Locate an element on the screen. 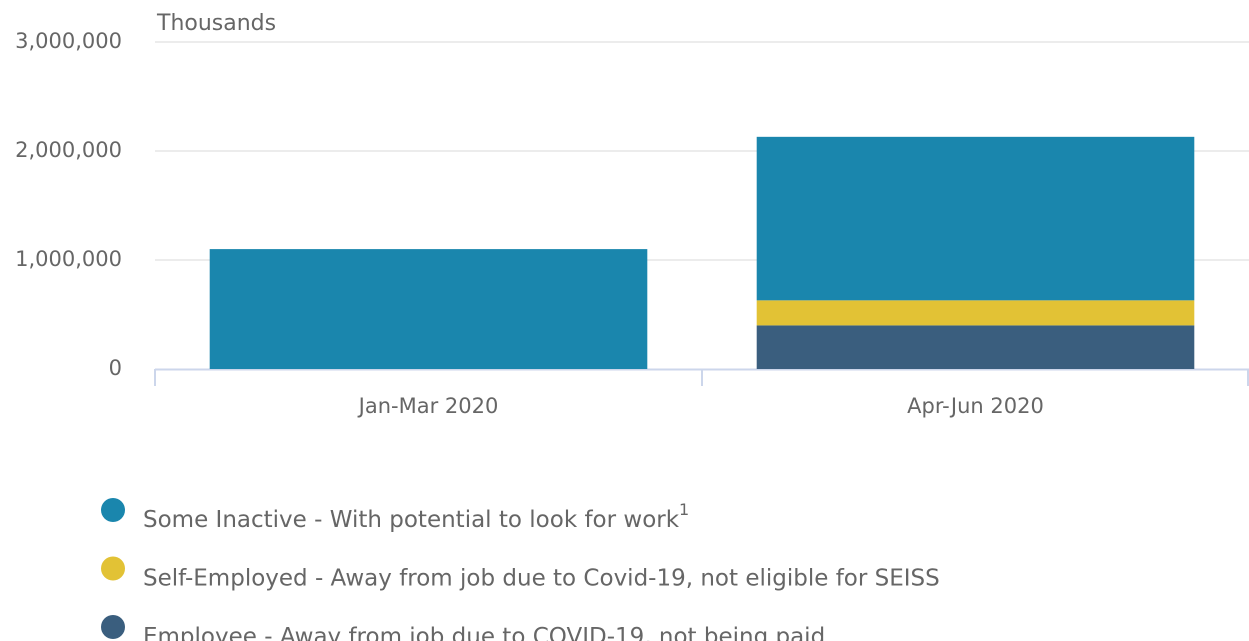 This screenshot has width=1249, height=641. x-tick-label: Jan-Mar 2020 is located at coordinates (428, 406).